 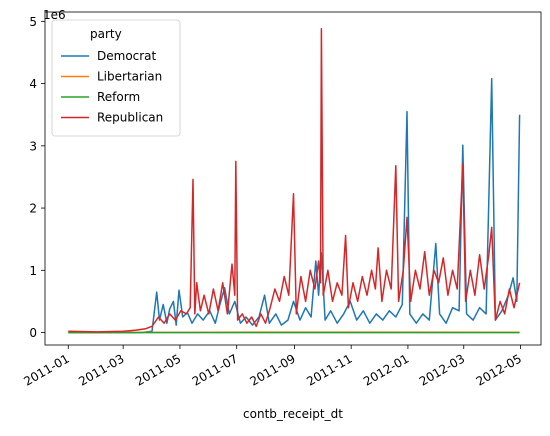 What do you see at coordinates (442, 369) in the screenshot?
I see `x-tick-label: 2012-03` at bounding box center [442, 369].